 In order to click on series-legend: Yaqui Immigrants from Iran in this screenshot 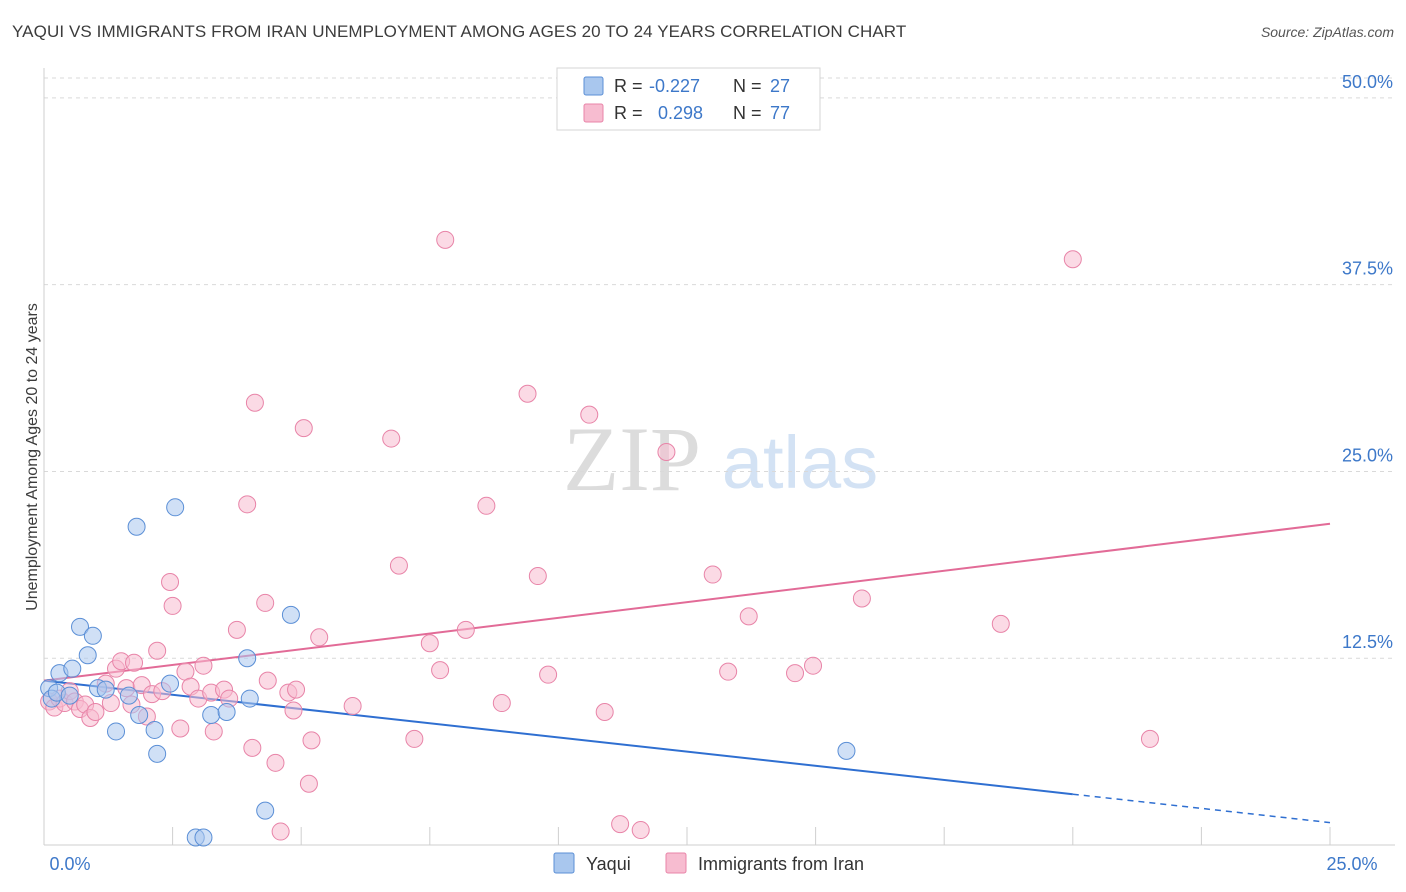, I will do `click(708, 863)`.